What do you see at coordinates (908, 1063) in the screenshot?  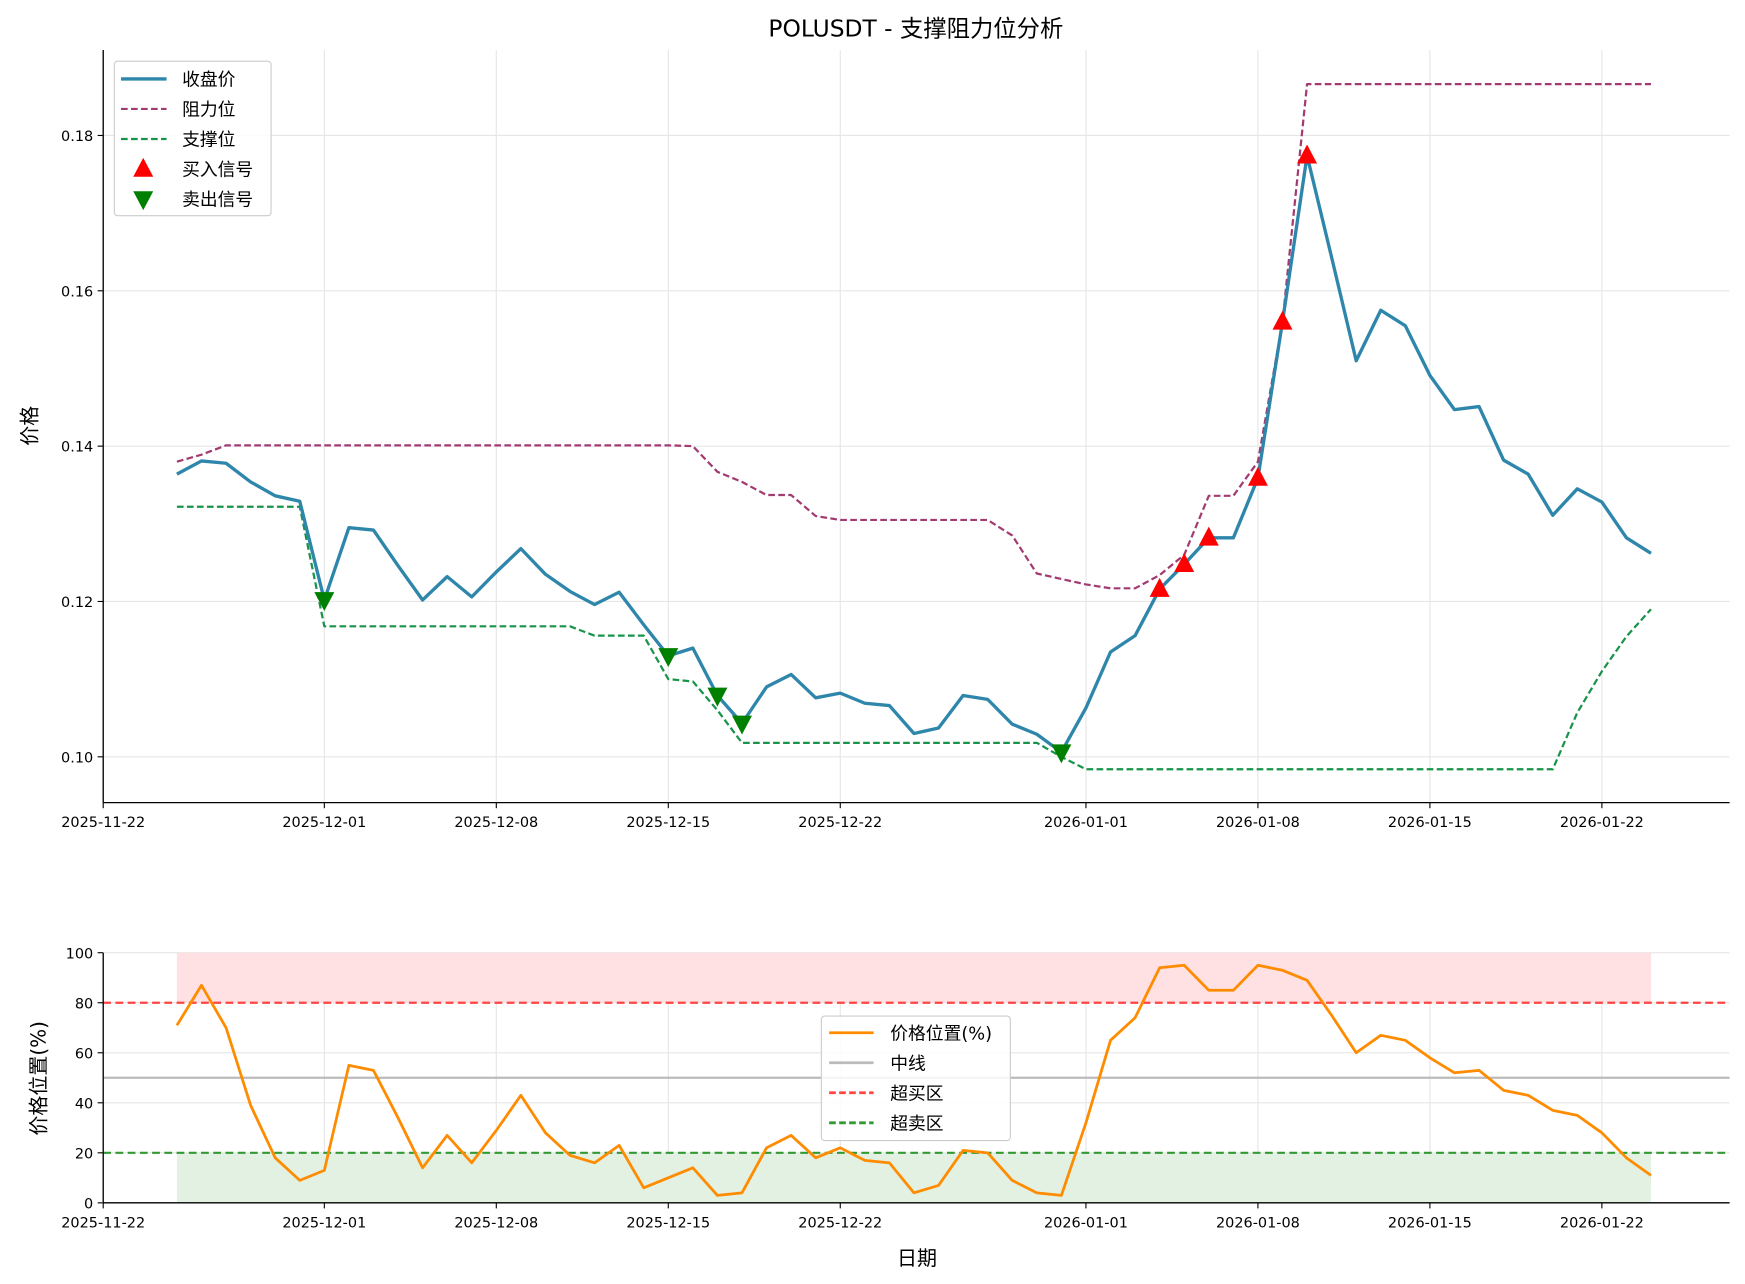 I see `legend-label: 中线` at bounding box center [908, 1063].